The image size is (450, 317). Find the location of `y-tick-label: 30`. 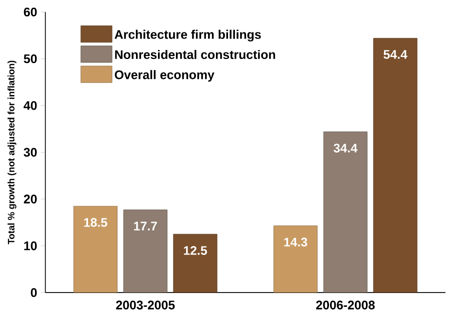

y-tick-label: 30 is located at coordinates (30, 152).